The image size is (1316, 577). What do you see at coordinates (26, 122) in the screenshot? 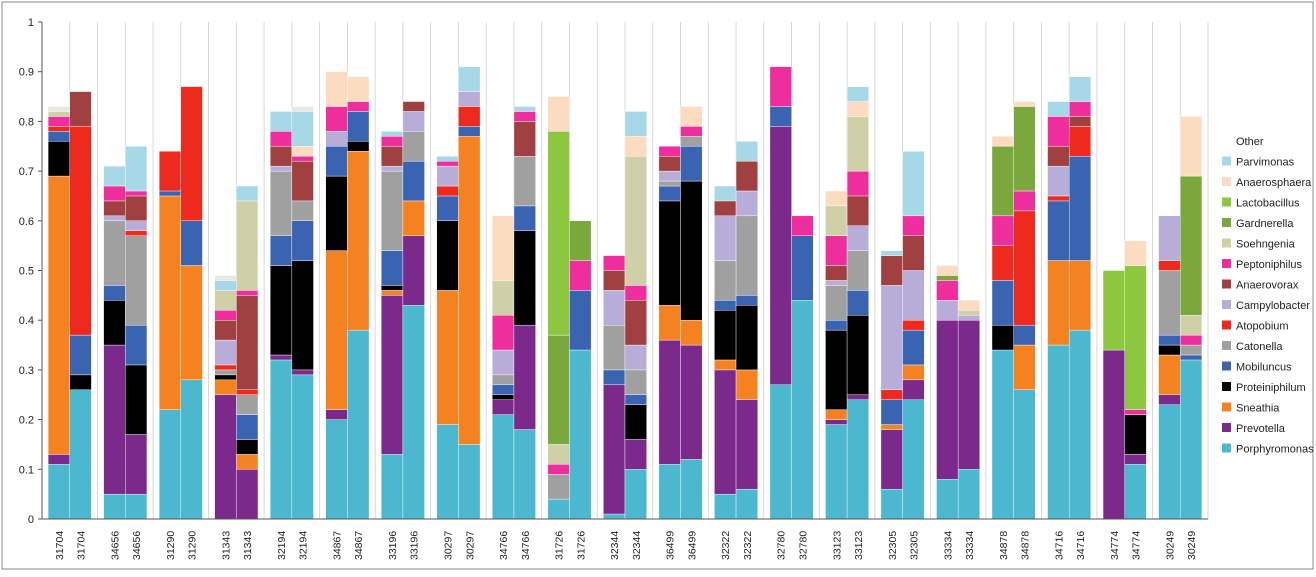
I see `y-tick-label: 0.8` at bounding box center [26, 122].